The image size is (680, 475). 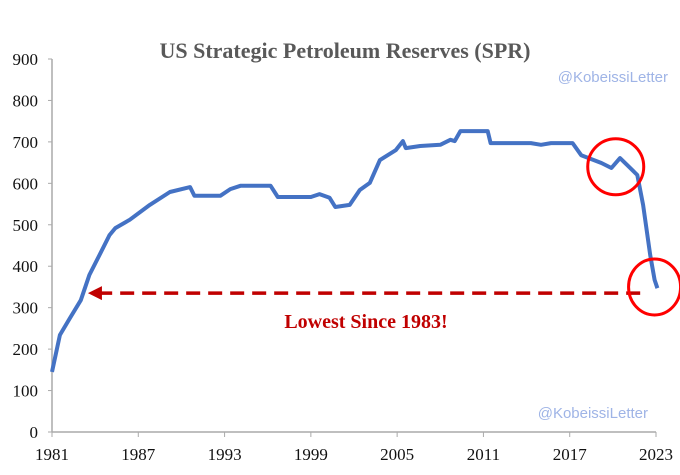 What do you see at coordinates (26, 100) in the screenshot?
I see `y-tick-label-800: 800` at bounding box center [26, 100].